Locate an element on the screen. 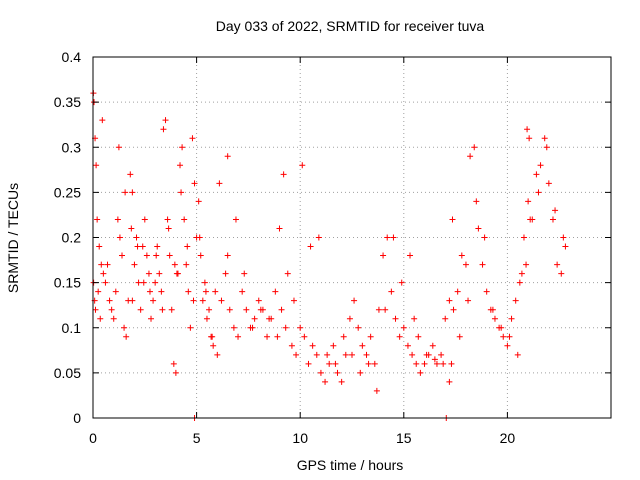  y-tick-label: 0.3 is located at coordinates (72, 147).